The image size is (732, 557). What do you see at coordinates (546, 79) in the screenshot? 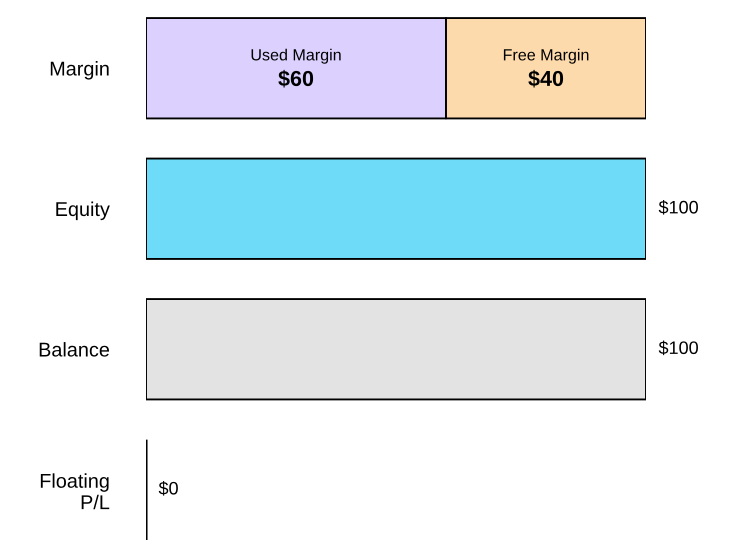
I see `data-label: $40` at bounding box center [546, 79].